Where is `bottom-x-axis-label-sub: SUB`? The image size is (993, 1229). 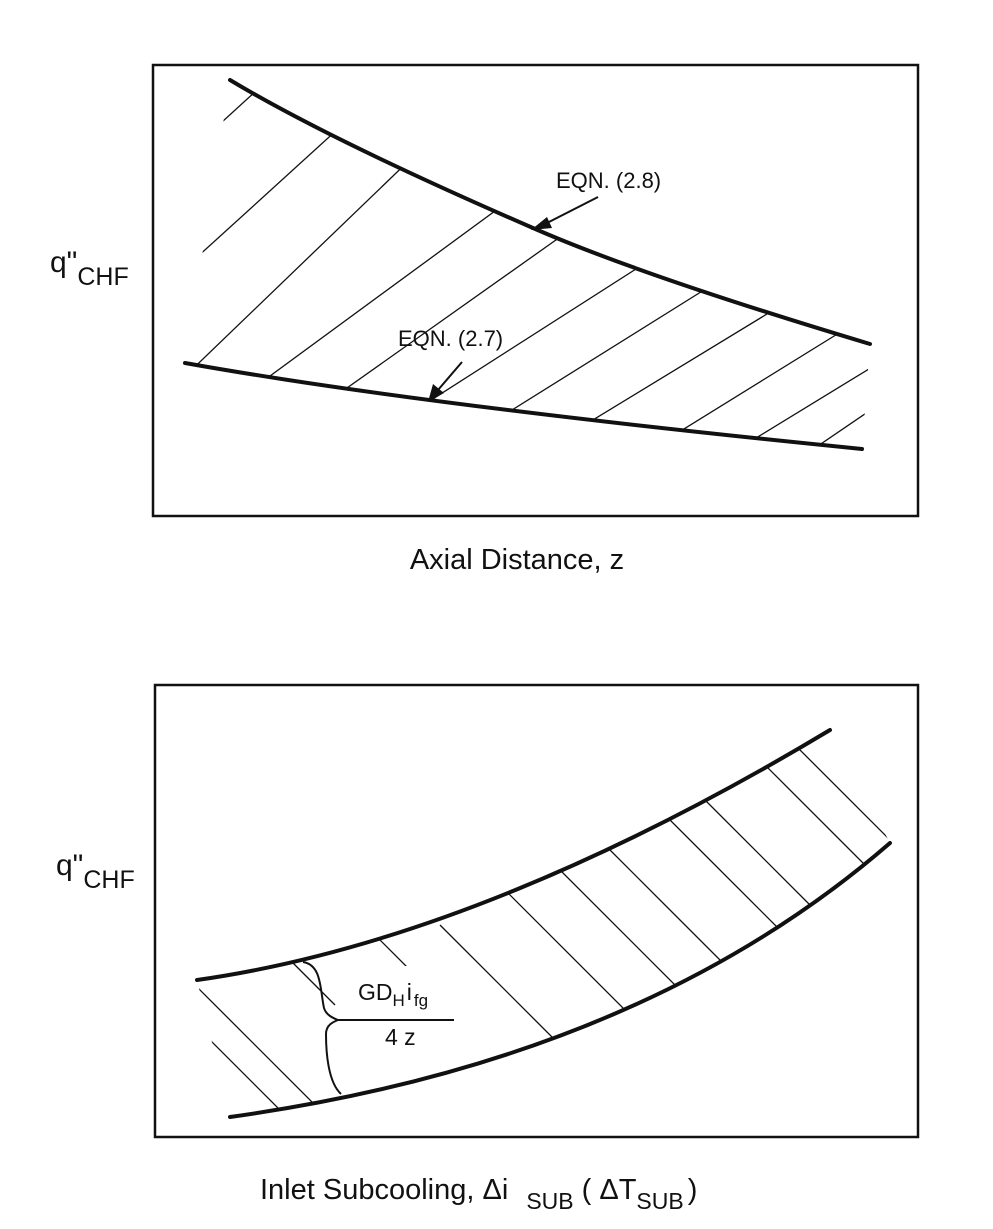
bottom-x-axis-label-sub: SUB is located at coordinates (549, 1201).